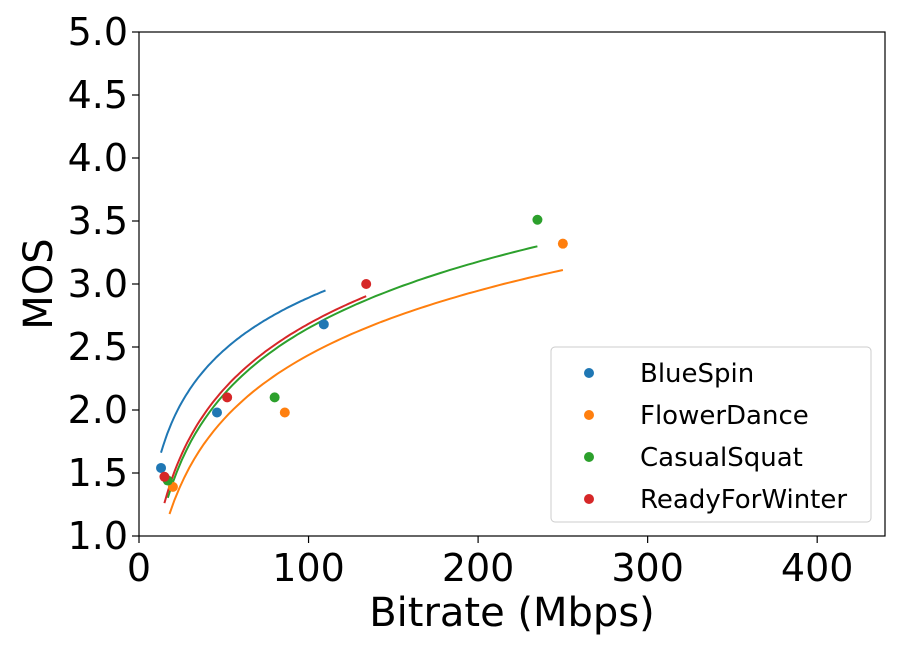 The width and height of the screenshot is (900, 650). What do you see at coordinates (98, 410) in the screenshot?
I see `y-tick-label: 2.0` at bounding box center [98, 410].